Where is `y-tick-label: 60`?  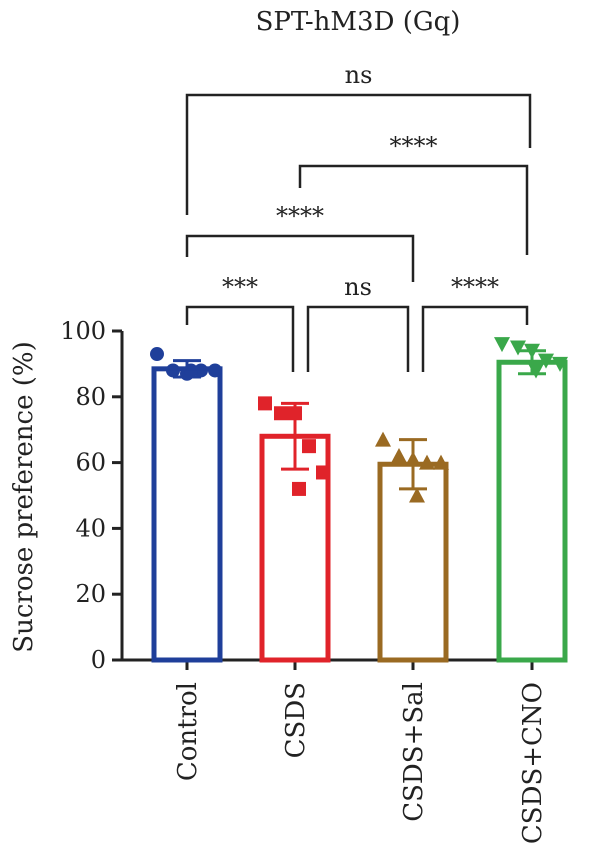 y-tick-label: 60 is located at coordinates (90, 463).